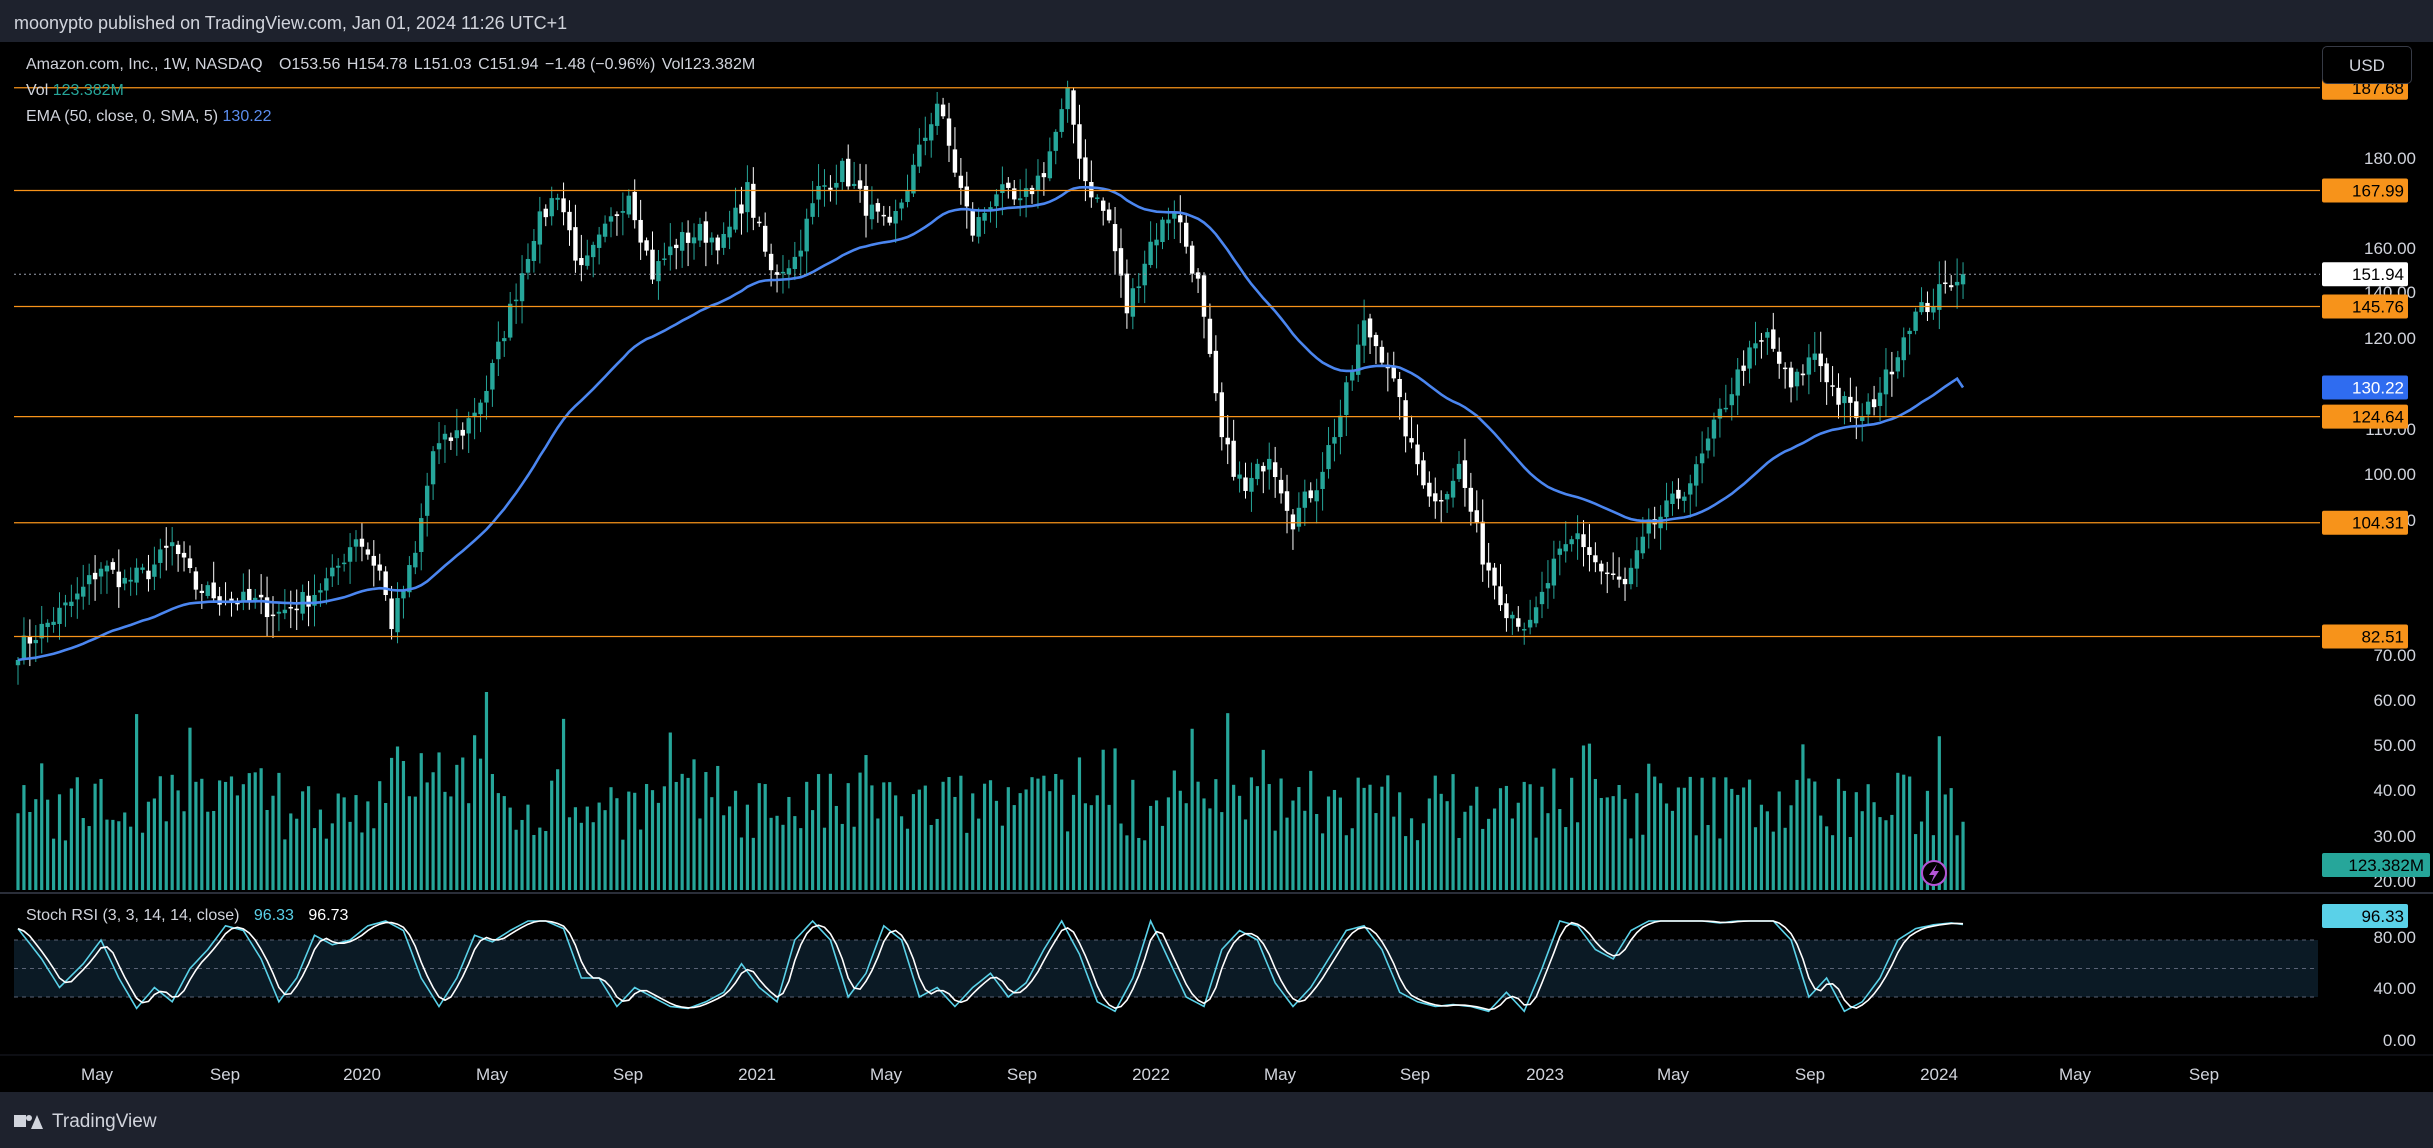  I want to click on price-tick-label: 50.00, so click(2394, 745).